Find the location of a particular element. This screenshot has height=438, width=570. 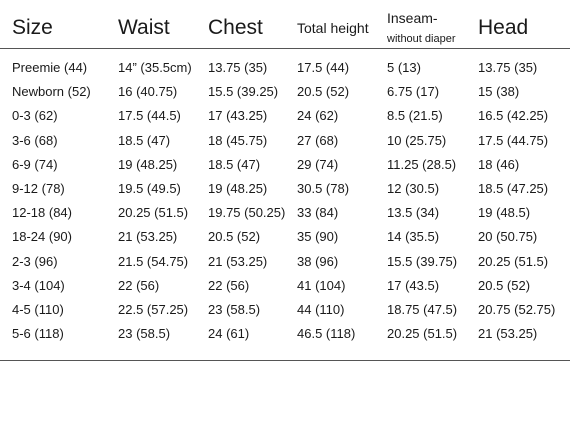

header-rule is located at coordinates (285, 48).